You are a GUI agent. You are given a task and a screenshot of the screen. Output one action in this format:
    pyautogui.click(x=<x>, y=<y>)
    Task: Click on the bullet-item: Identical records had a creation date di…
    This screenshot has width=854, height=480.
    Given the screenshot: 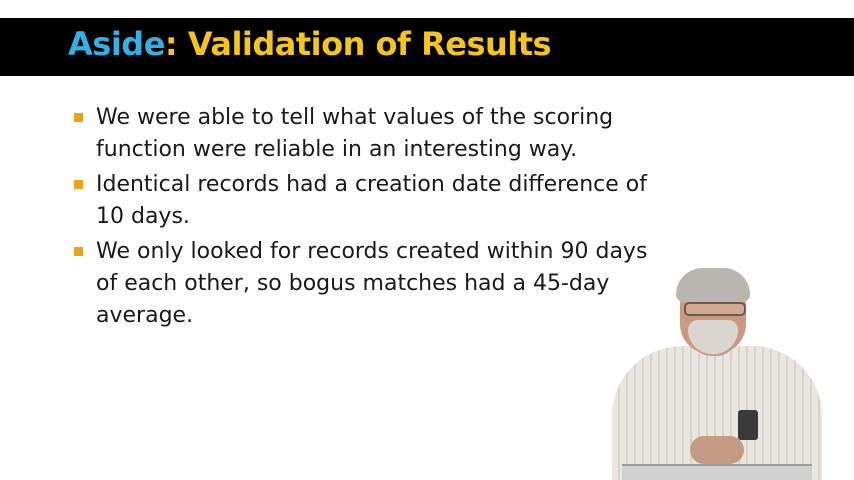 What is the action you would take?
    pyautogui.click(x=367, y=201)
    